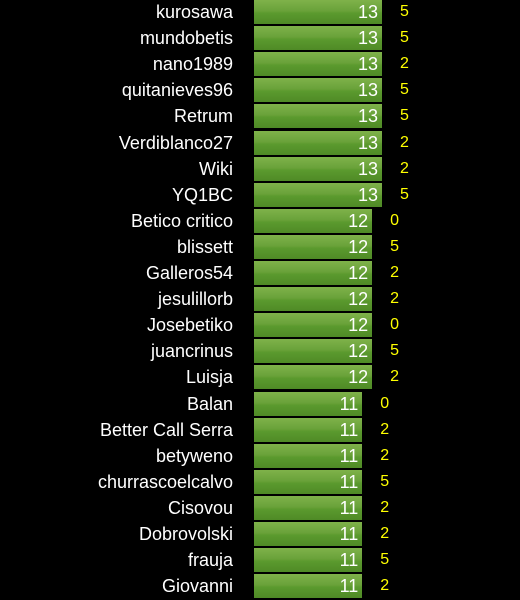  I want to click on category-label: betyweno, so click(194, 455).